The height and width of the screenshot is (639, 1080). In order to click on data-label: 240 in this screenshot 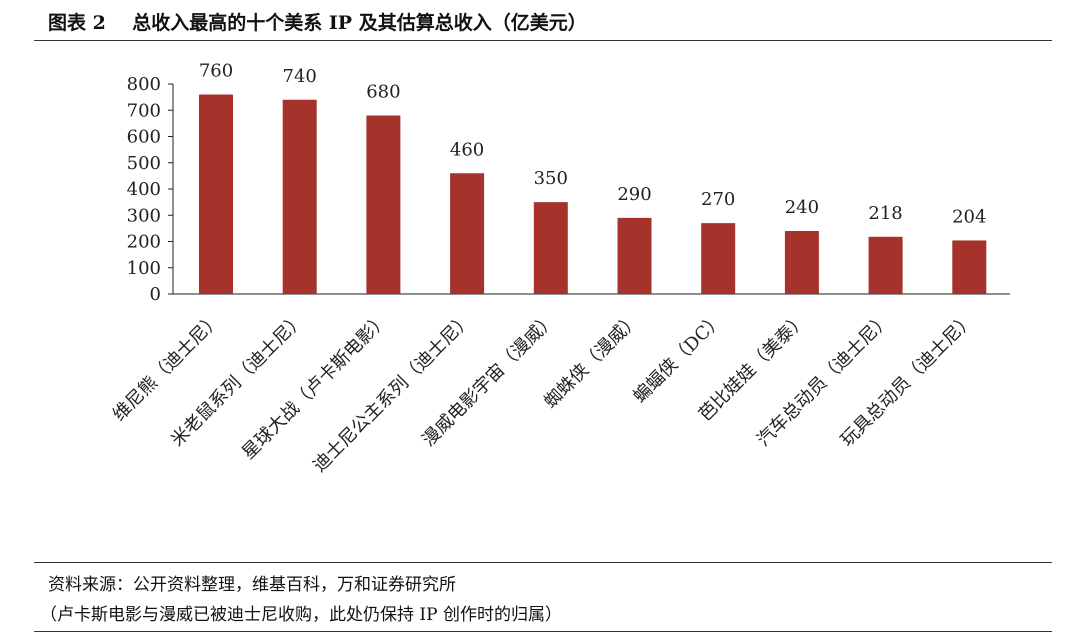, I will do `click(802, 207)`.